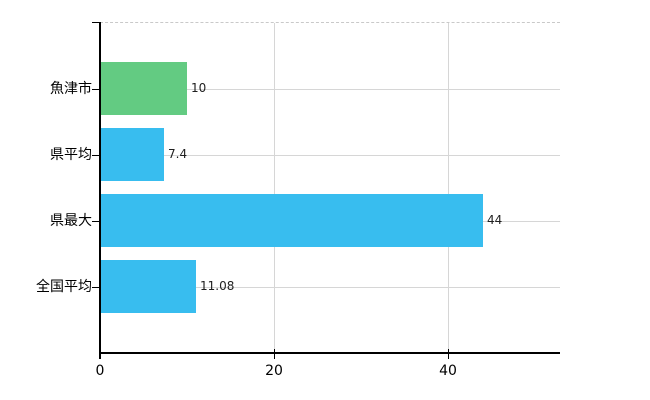 The height and width of the screenshot is (400, 650). What do you see at coordinates (199, 88) in the screenshot?
I see `bar-value-label: 10` at bounding box center [199, 88].